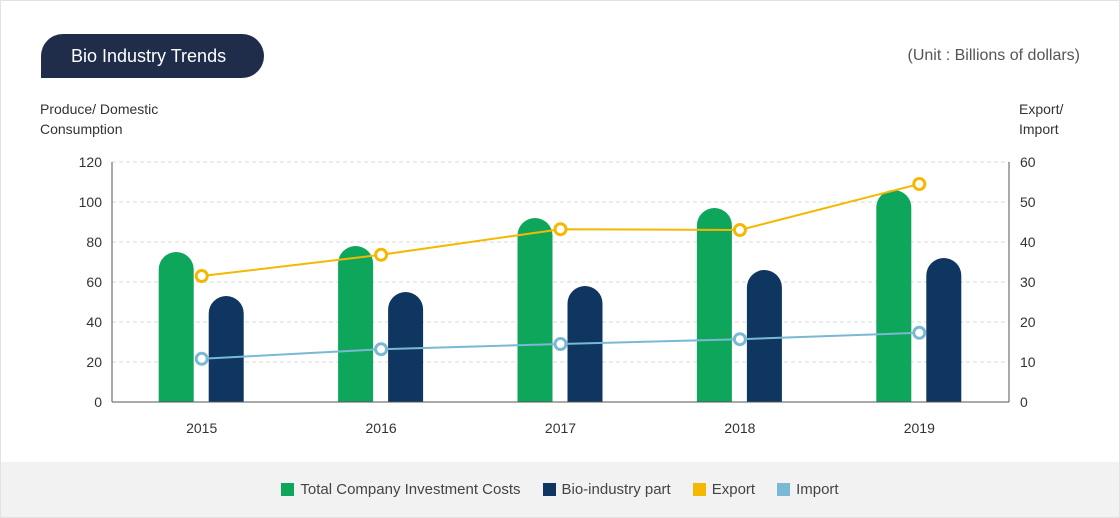  I want to click on x-axis-tick-label: 2017, so click(560, 428).